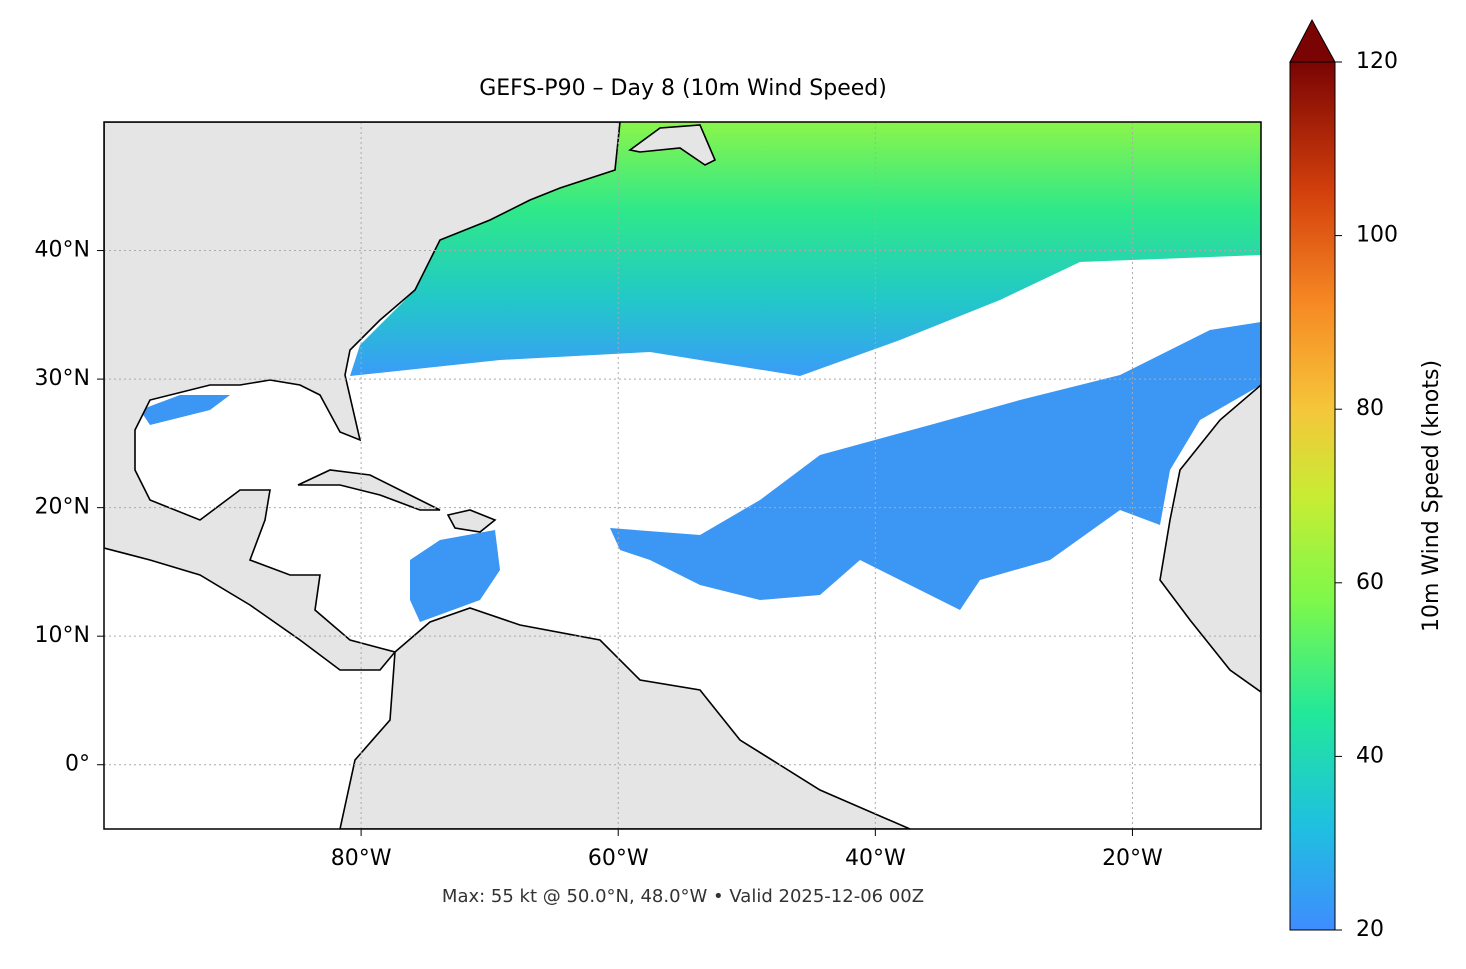 This screenshot has width=1466, height=969. I want to click on colorbar-tick-label: 20, so click(1370, 929).